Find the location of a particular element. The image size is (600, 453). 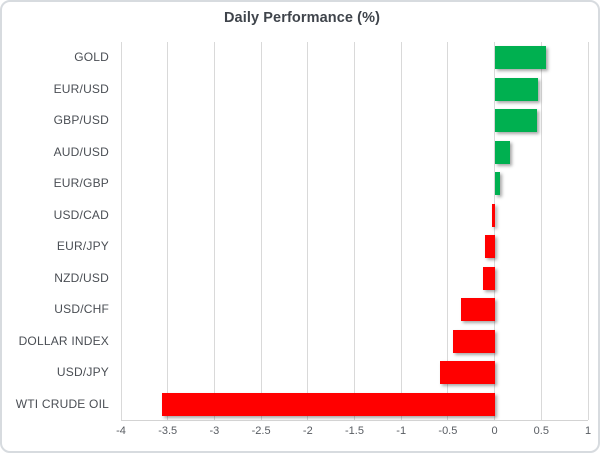

tick-label: -1.5 is located at coordinates (354, 431).